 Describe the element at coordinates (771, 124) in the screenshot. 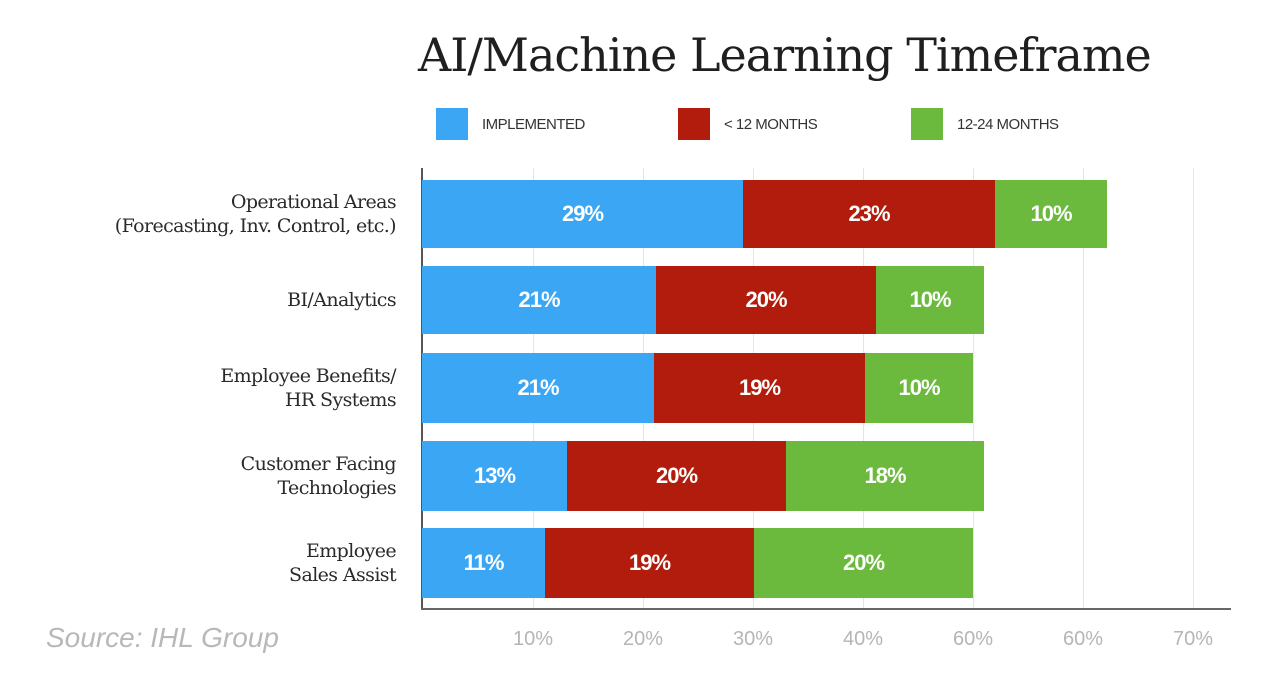

I see `legend-label: < 12 MONTHS` at that location.